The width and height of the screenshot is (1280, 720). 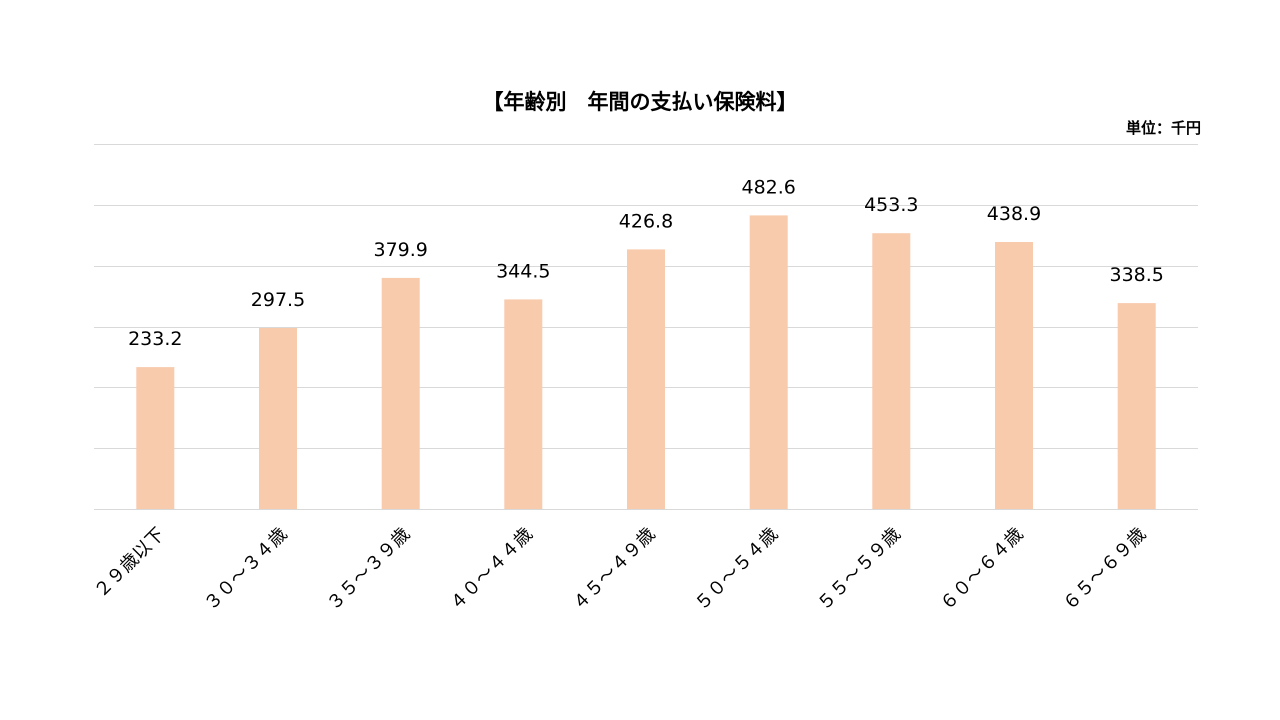 What do you see at coordinates (400, 250) in the screenshot?
I see `data-label: 379.9` at bounding box center [400, 250].